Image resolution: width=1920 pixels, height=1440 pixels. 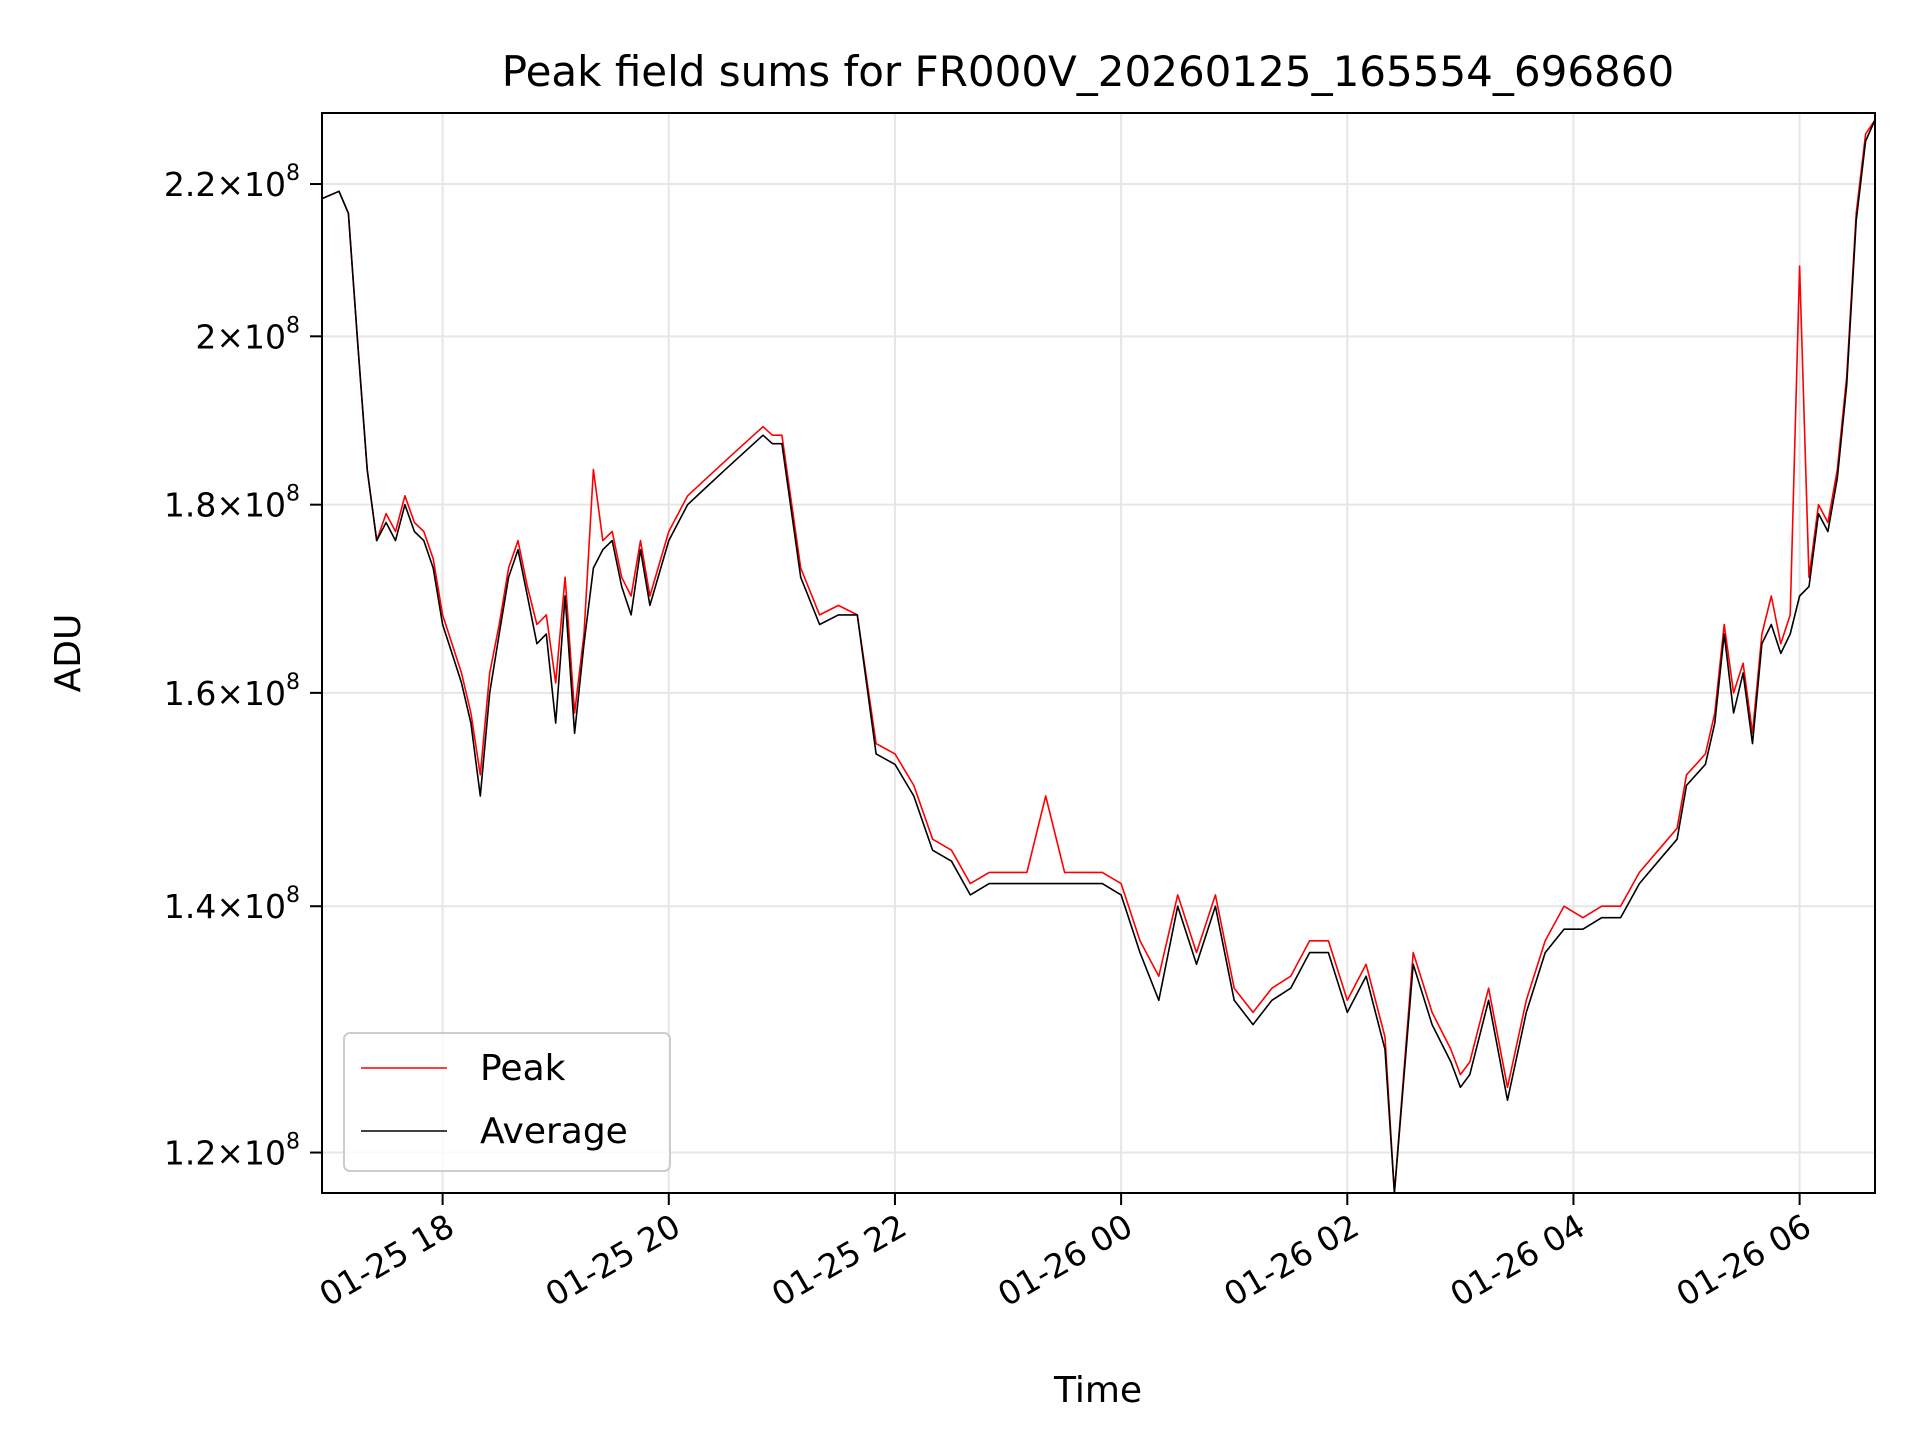 I want to click on y-tick-label: 1.6×10⁸, so click(x=232, y=691).